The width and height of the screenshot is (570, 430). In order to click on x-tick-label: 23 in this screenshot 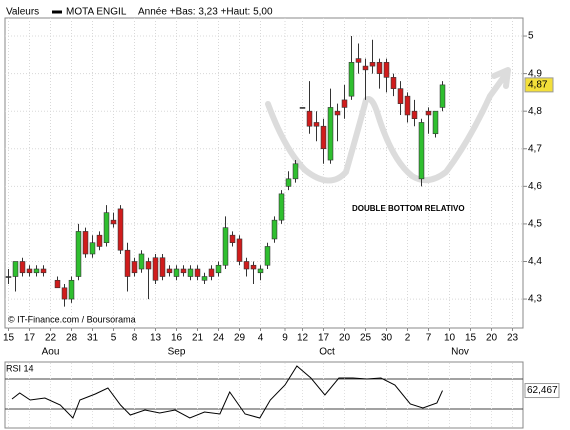, I will do `click(513, 338)`.